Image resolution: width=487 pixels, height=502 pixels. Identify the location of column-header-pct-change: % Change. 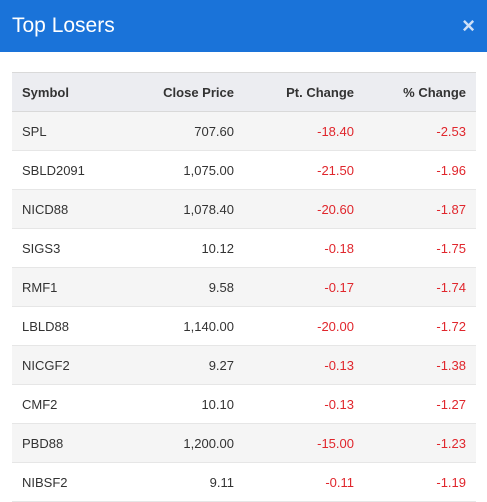
(420, 92).